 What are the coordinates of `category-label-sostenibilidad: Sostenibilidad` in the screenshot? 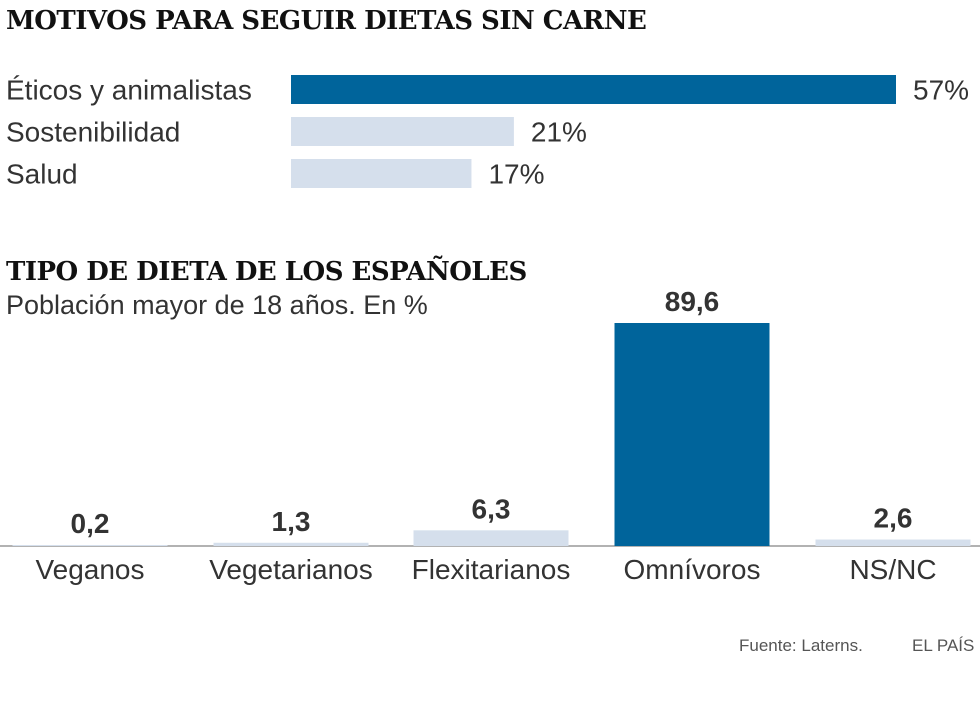 It's located at (93, 132).